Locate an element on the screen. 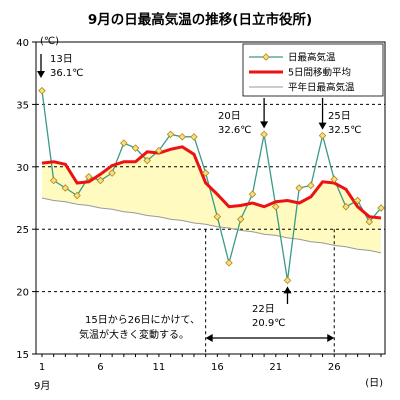 This screenshot has height=400, width=400. x-tick-label: 21 is located at coordinates (275, 367).